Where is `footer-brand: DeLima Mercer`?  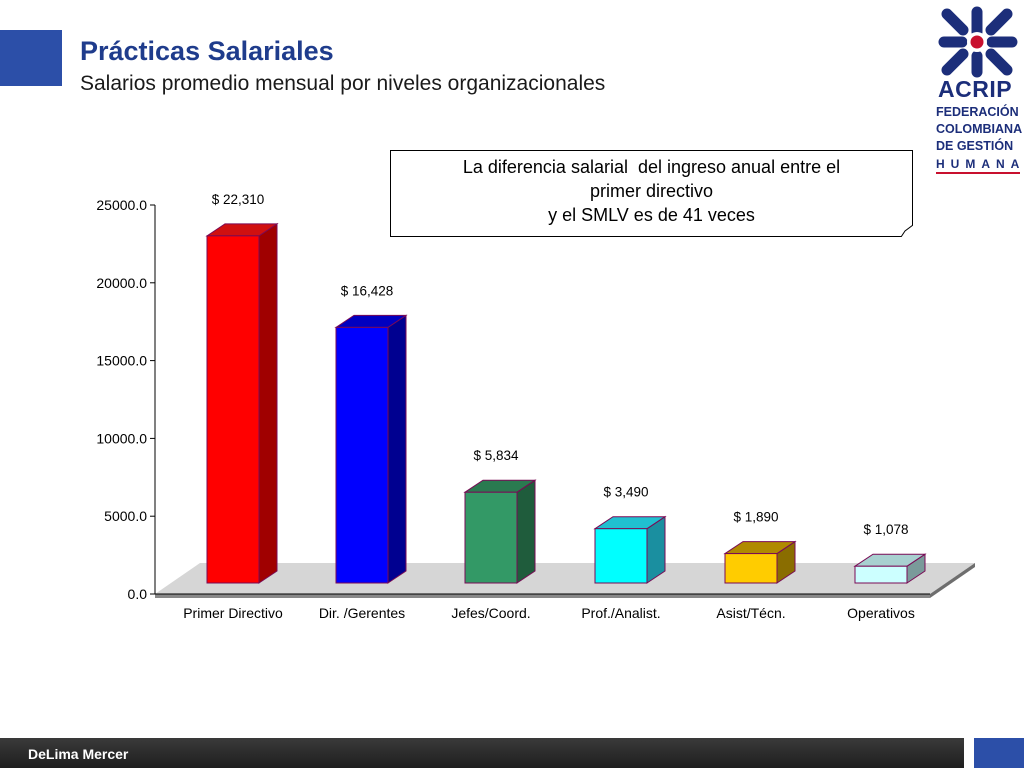
footer-brand: DeLima Mercer is located at coordinates (78, 754).